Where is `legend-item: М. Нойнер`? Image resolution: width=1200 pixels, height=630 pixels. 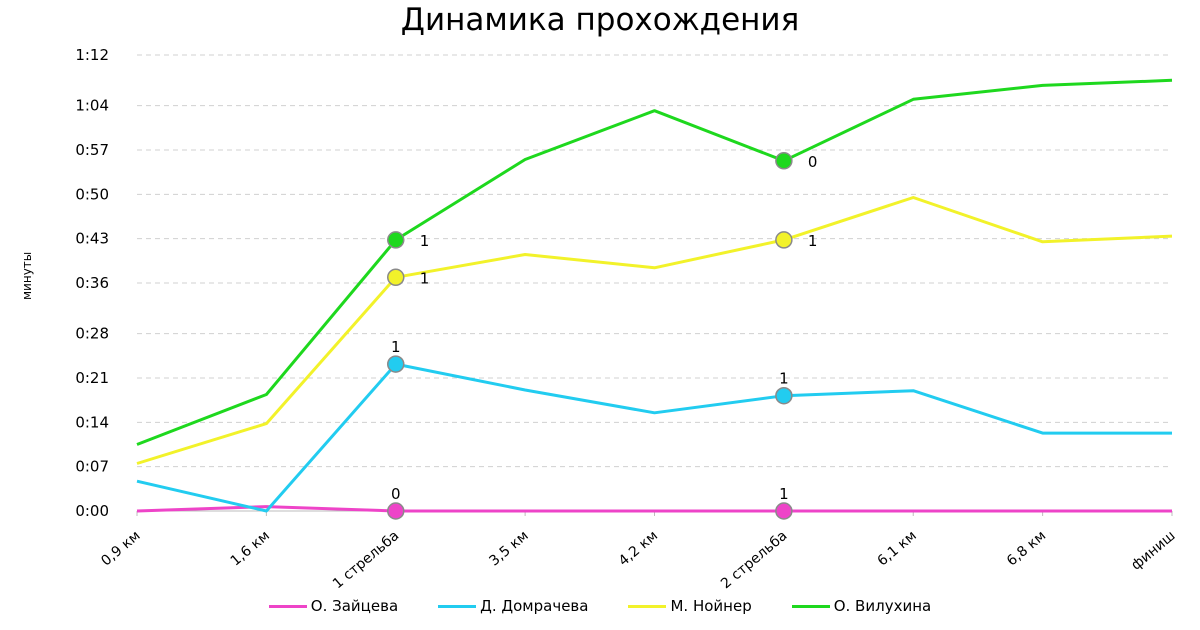
legend-item: М. Нойнер is located at coordinates (690, 606).